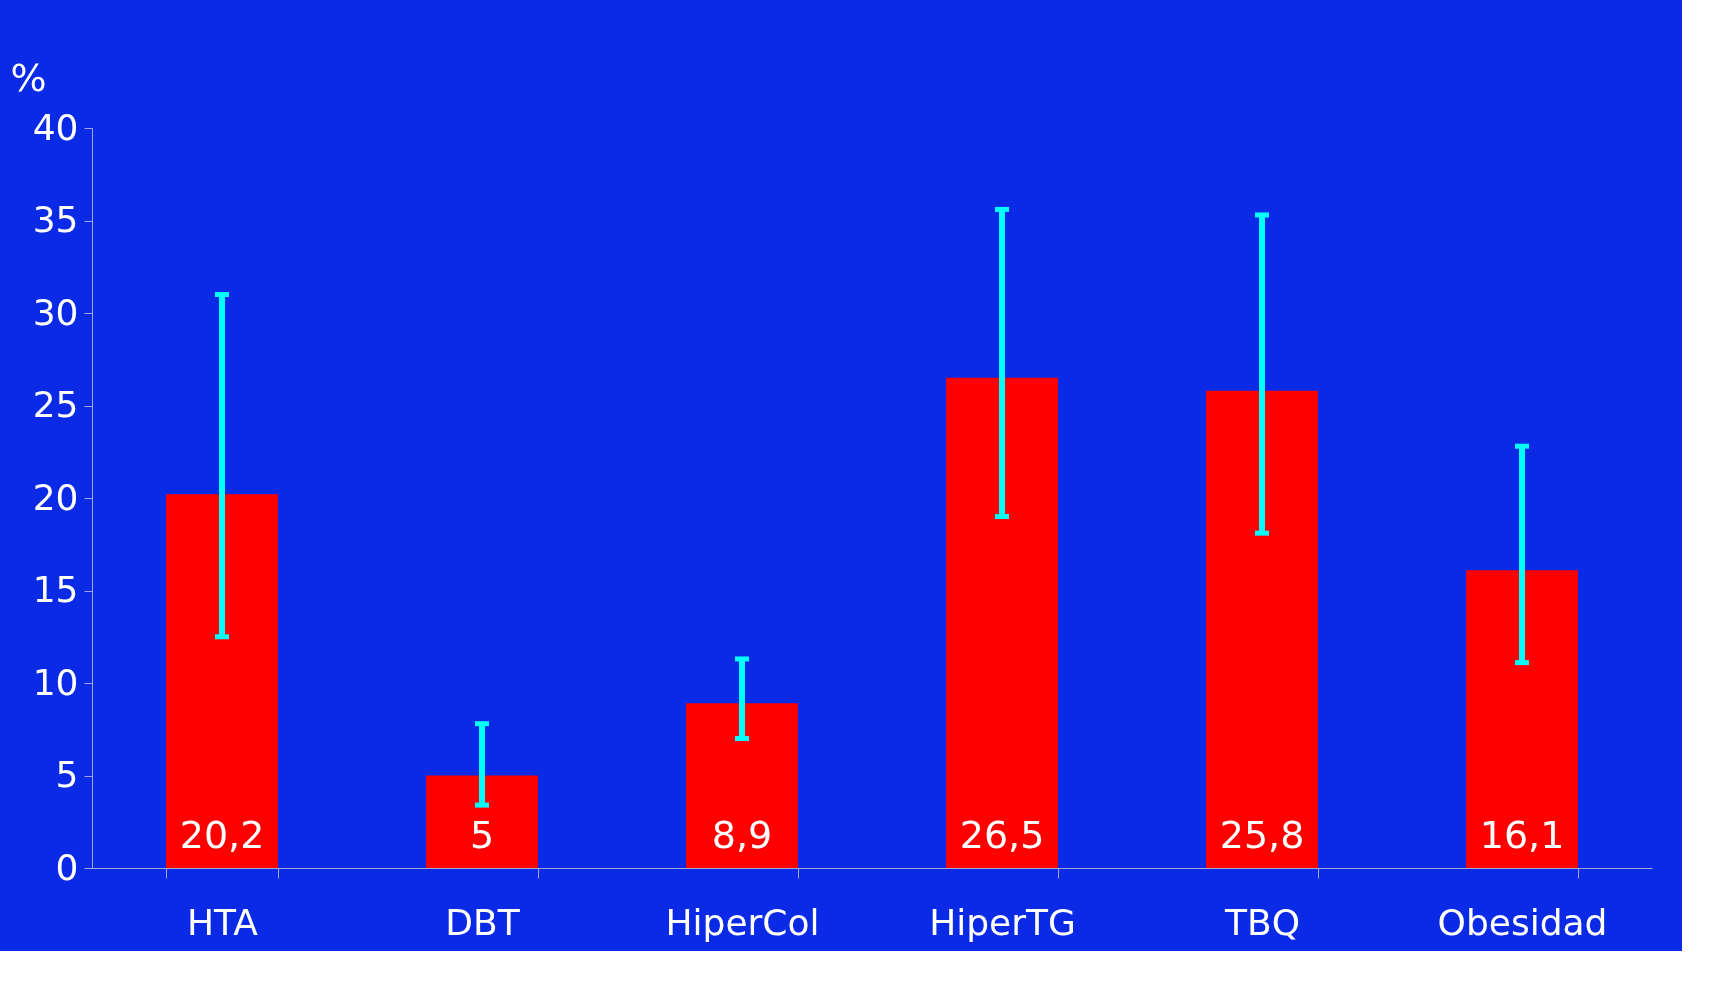  What do you see at coordinates (67, 867) in the screenshot?
I see `y-tick-label: 0` at bounding box center [67, 867].